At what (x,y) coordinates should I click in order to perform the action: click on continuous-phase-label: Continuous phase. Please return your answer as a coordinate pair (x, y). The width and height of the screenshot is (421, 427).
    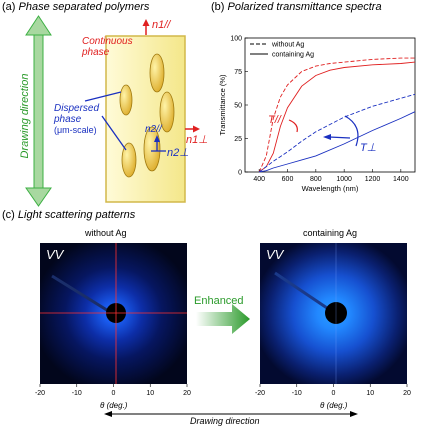
    Looking at the image, I should click on (107, 47).